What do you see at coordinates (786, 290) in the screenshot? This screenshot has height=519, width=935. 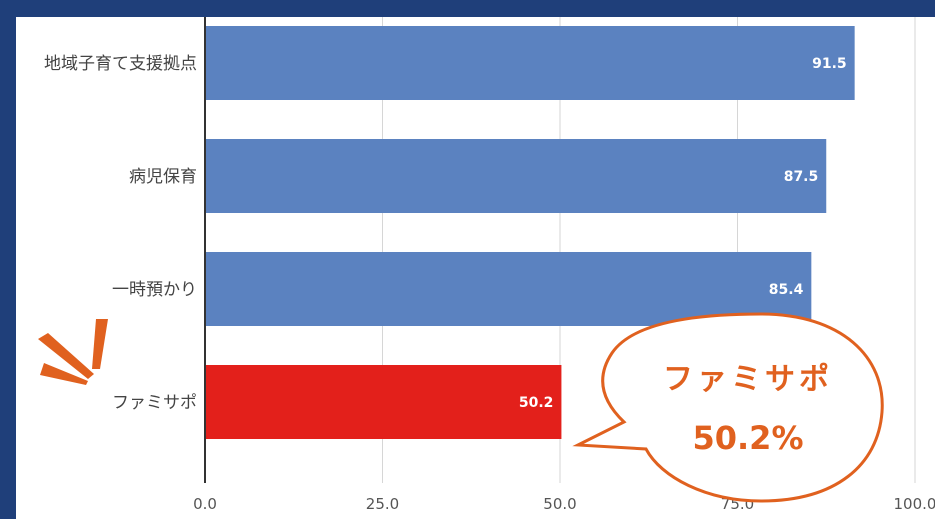 I see `bar-value-label: 85.4` at bounding box center [786, 290].